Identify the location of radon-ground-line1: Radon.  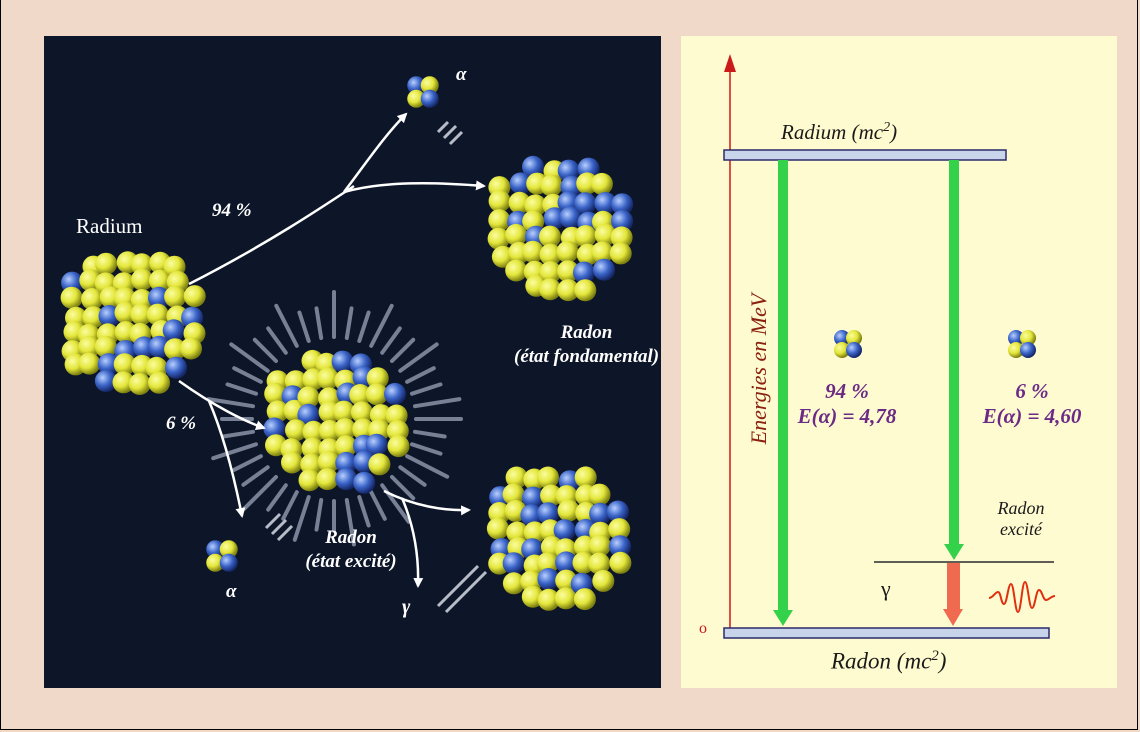
(586, 332).